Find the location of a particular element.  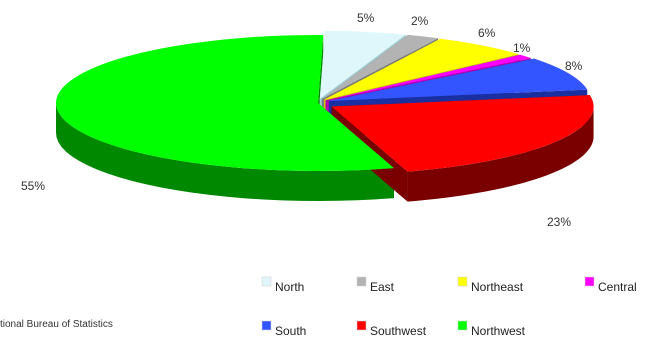

slice-east is located at coordinates (380, 67).